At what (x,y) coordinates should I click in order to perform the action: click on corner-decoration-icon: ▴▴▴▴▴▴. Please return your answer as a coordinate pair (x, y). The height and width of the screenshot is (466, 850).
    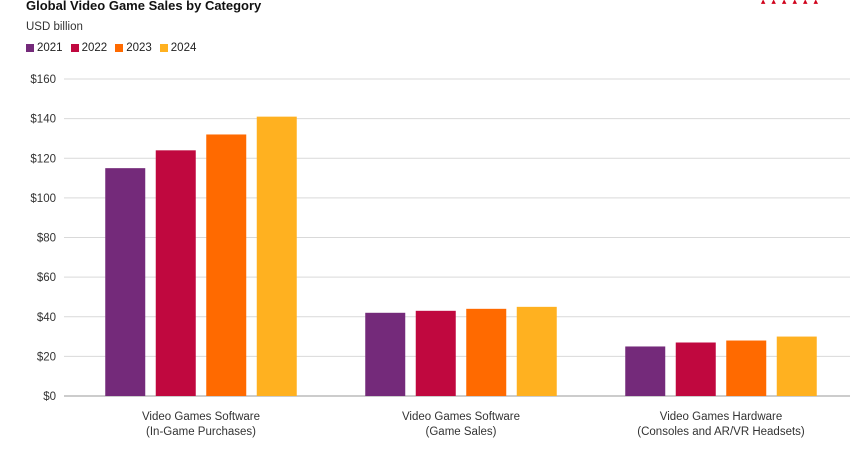
    Looking at the image, I should click on (792, 3).